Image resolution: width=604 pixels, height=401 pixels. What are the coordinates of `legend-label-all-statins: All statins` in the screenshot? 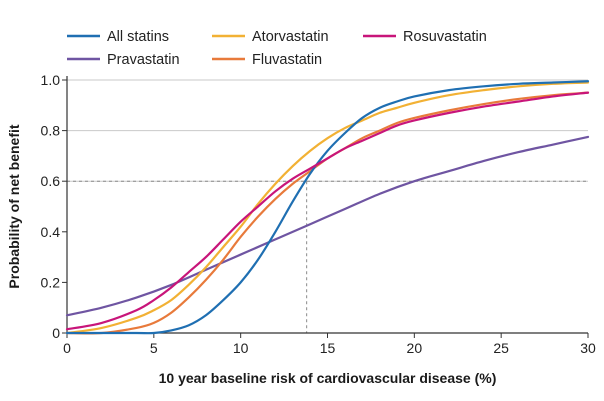 It's located at (138, 37).